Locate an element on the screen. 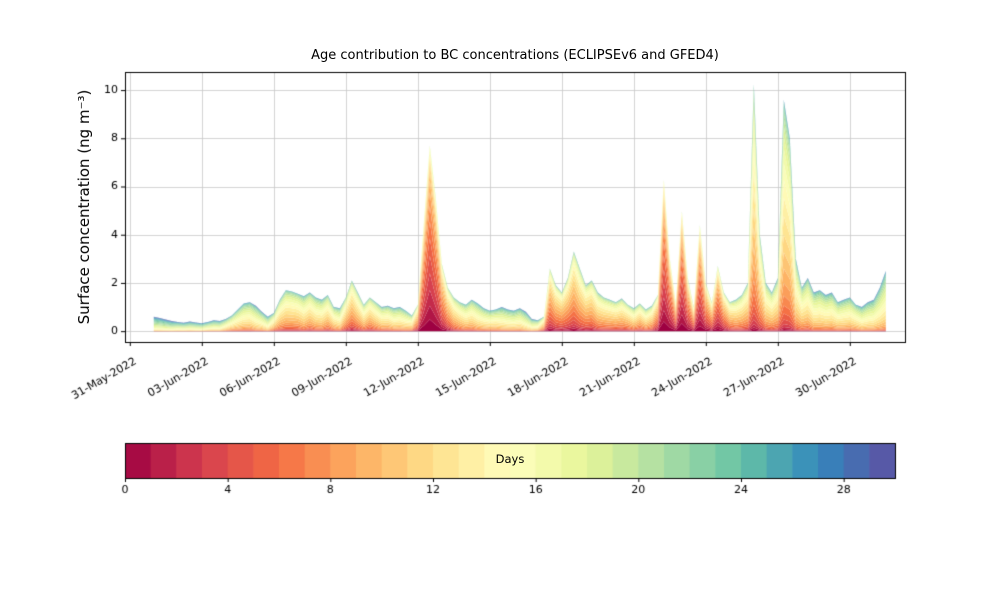 This screenshot has width=1000, height=600. colorbar-label: Days is located at coordinates (510, 459).